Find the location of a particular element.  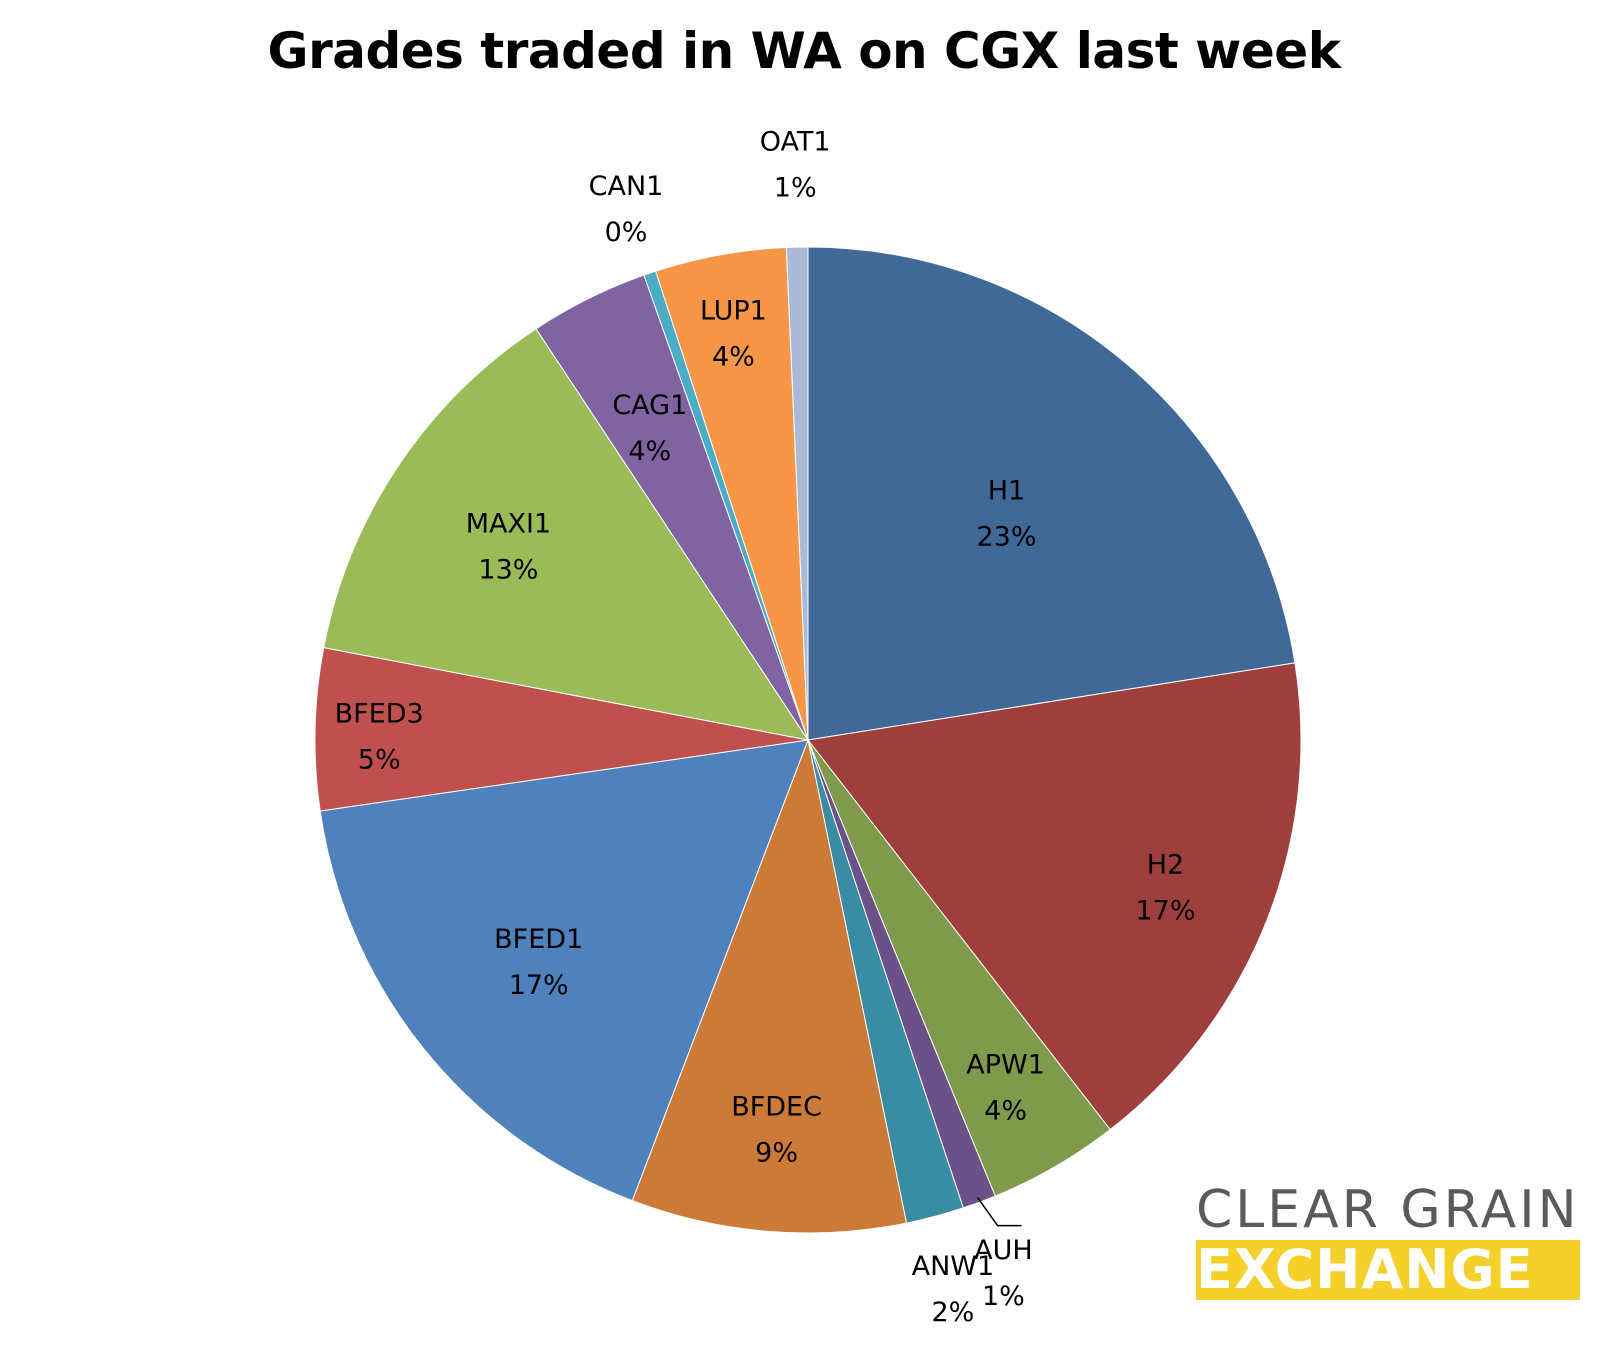

slice-label-auh: AUH 1% is located at coordinates (1003, 1273).